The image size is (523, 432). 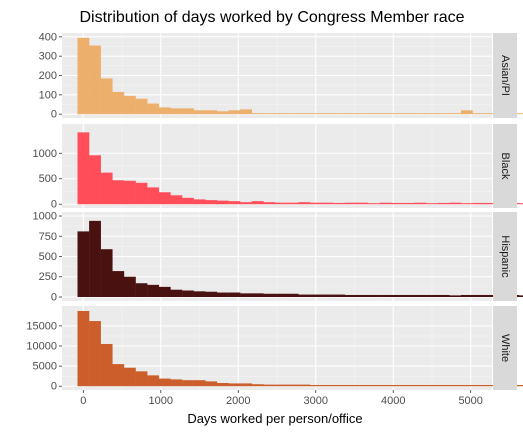 What do you see at coordinates (281, 398) in the screenshot?
I see `x-axis: 0 1000 2000 3000 4000 5000` at bounding box center [281, 398].